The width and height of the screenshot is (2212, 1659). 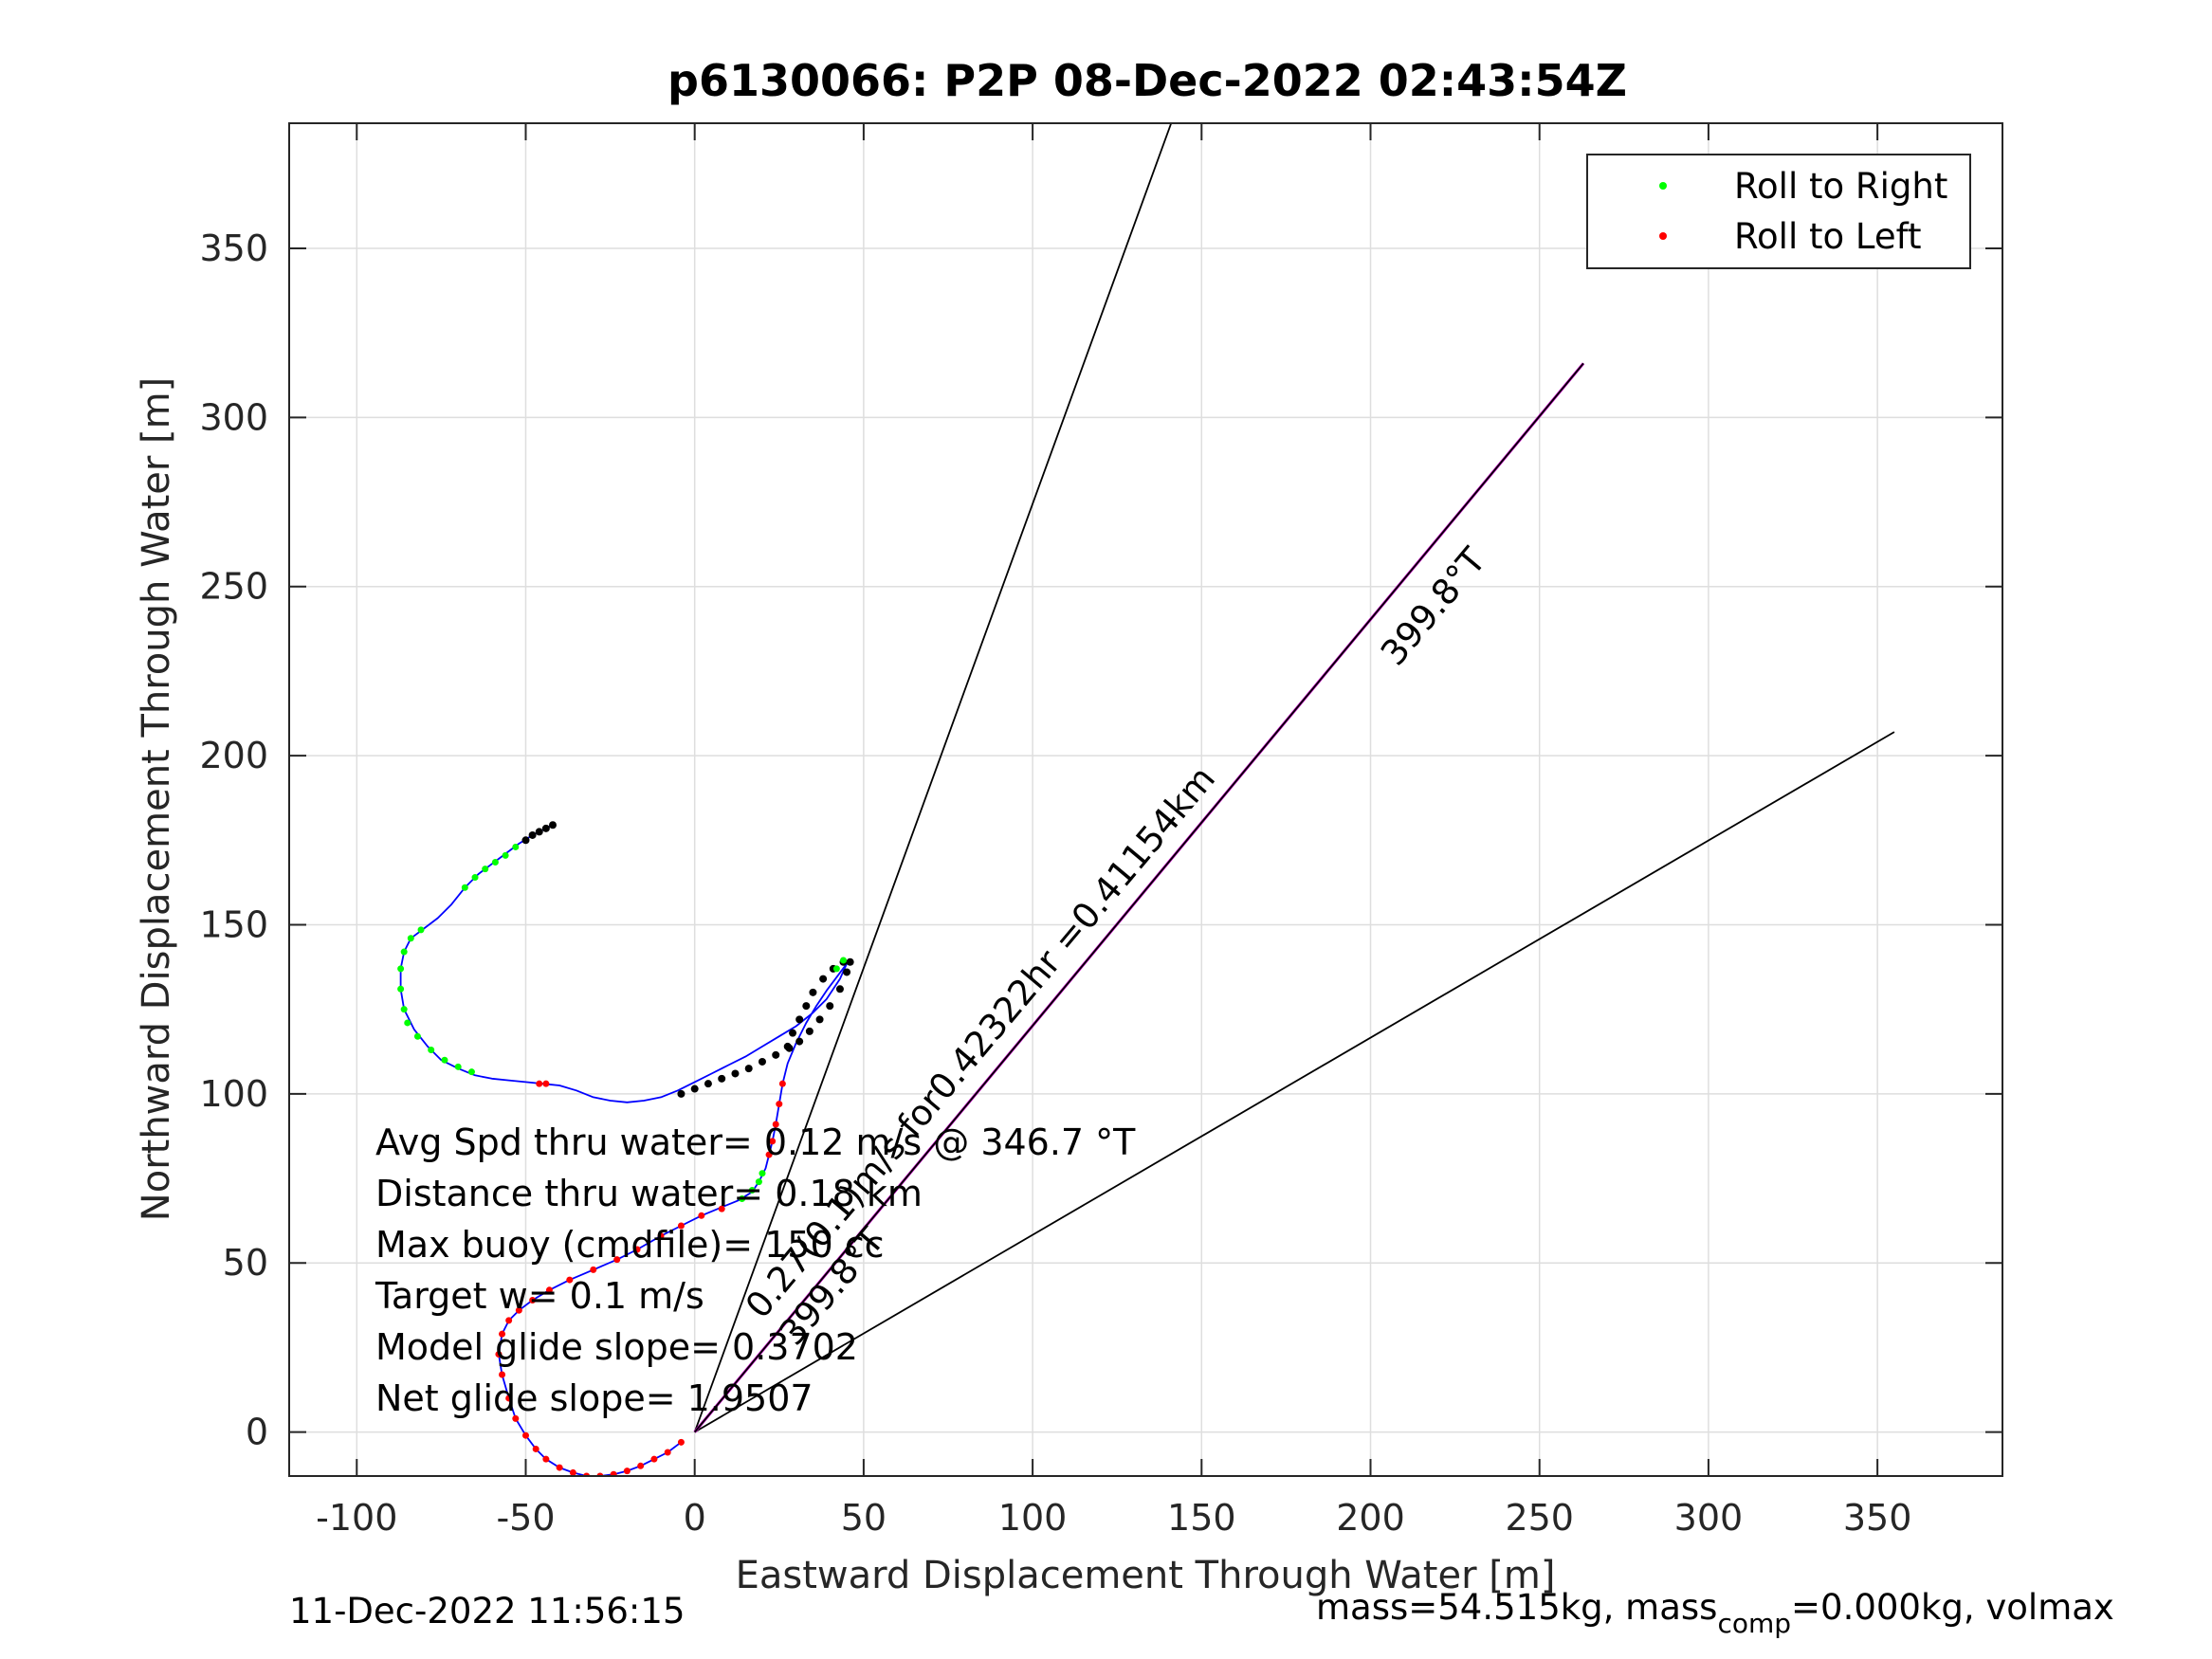 I want to click on x-tick-label: 250, so click(x=1539, y=1518).